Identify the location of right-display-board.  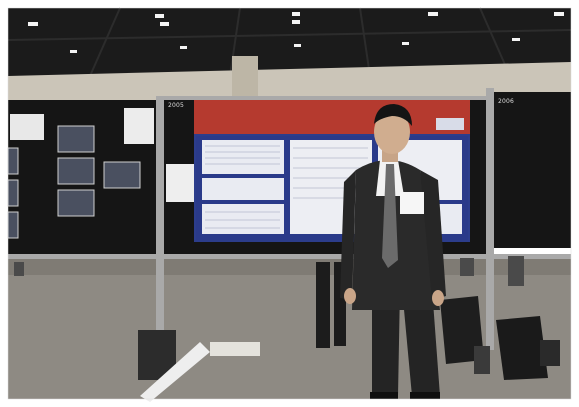
(531, 170).